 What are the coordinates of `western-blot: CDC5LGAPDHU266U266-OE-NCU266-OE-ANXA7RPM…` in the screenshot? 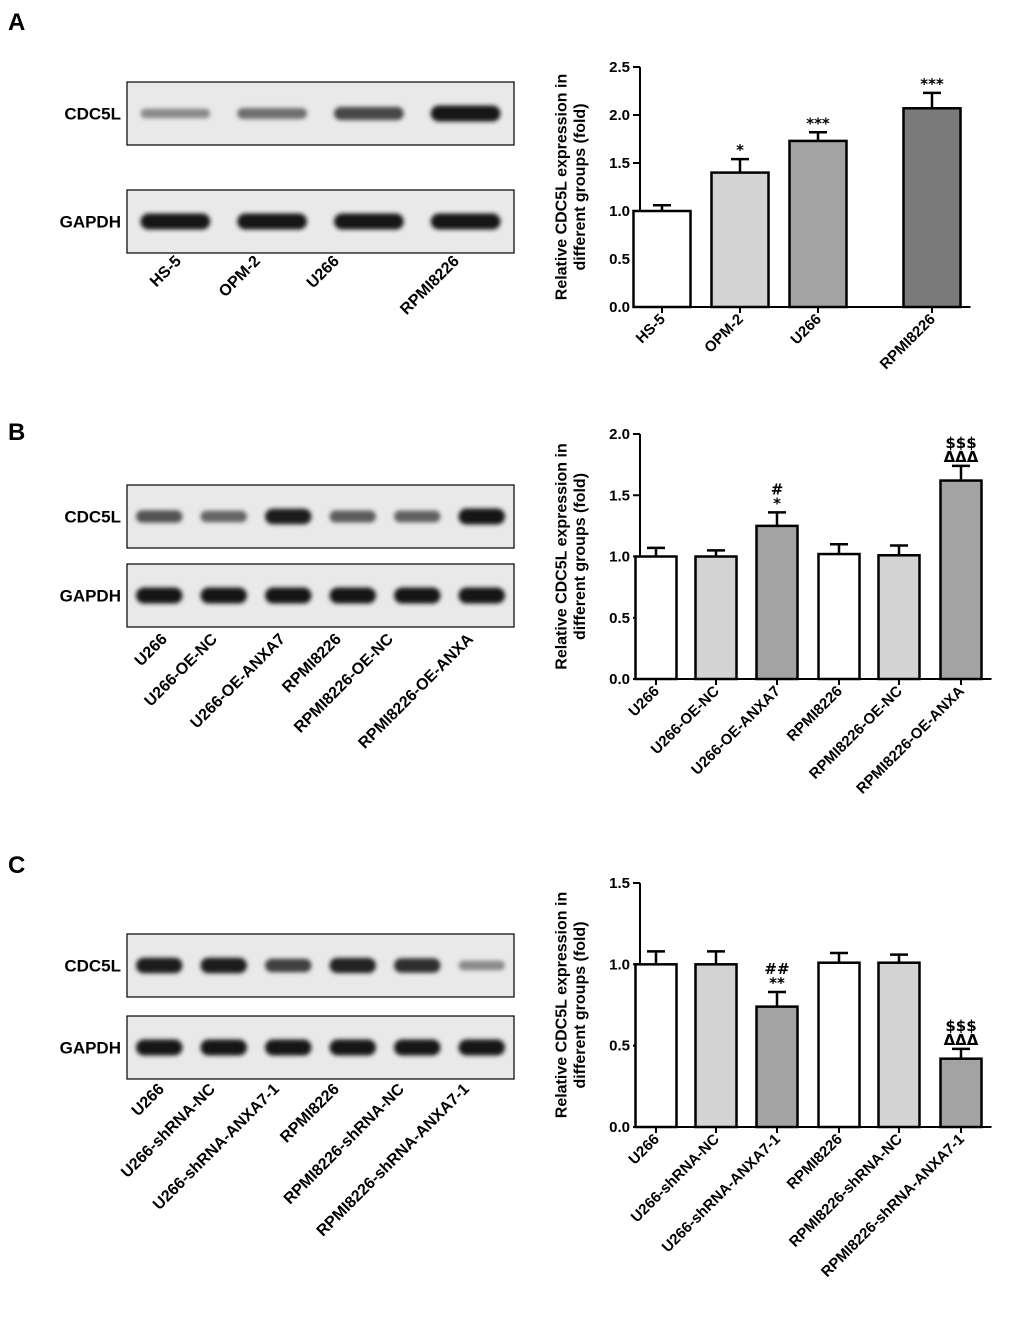 It's located at (287, 618).